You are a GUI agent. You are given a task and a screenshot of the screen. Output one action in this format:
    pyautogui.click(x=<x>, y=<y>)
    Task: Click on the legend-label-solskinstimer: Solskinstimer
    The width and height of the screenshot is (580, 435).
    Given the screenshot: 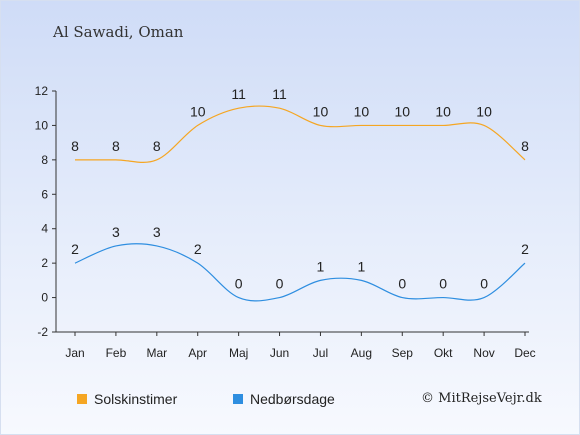 What is the action you would take?
    pyautogui.click(x=136, y=399)
    